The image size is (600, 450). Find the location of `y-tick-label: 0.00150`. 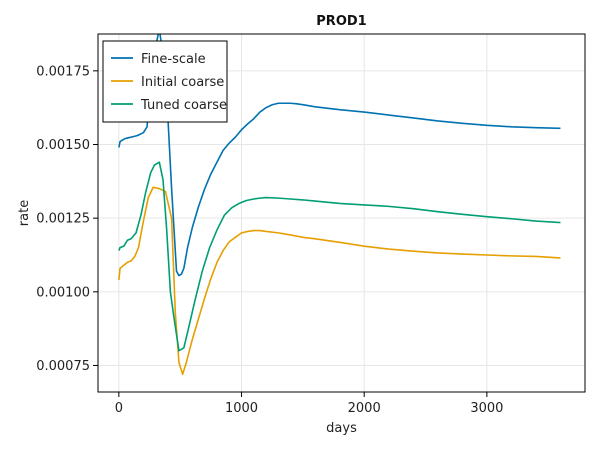

y-tick-label: 0.00150 is located at coordinates (63, 145).